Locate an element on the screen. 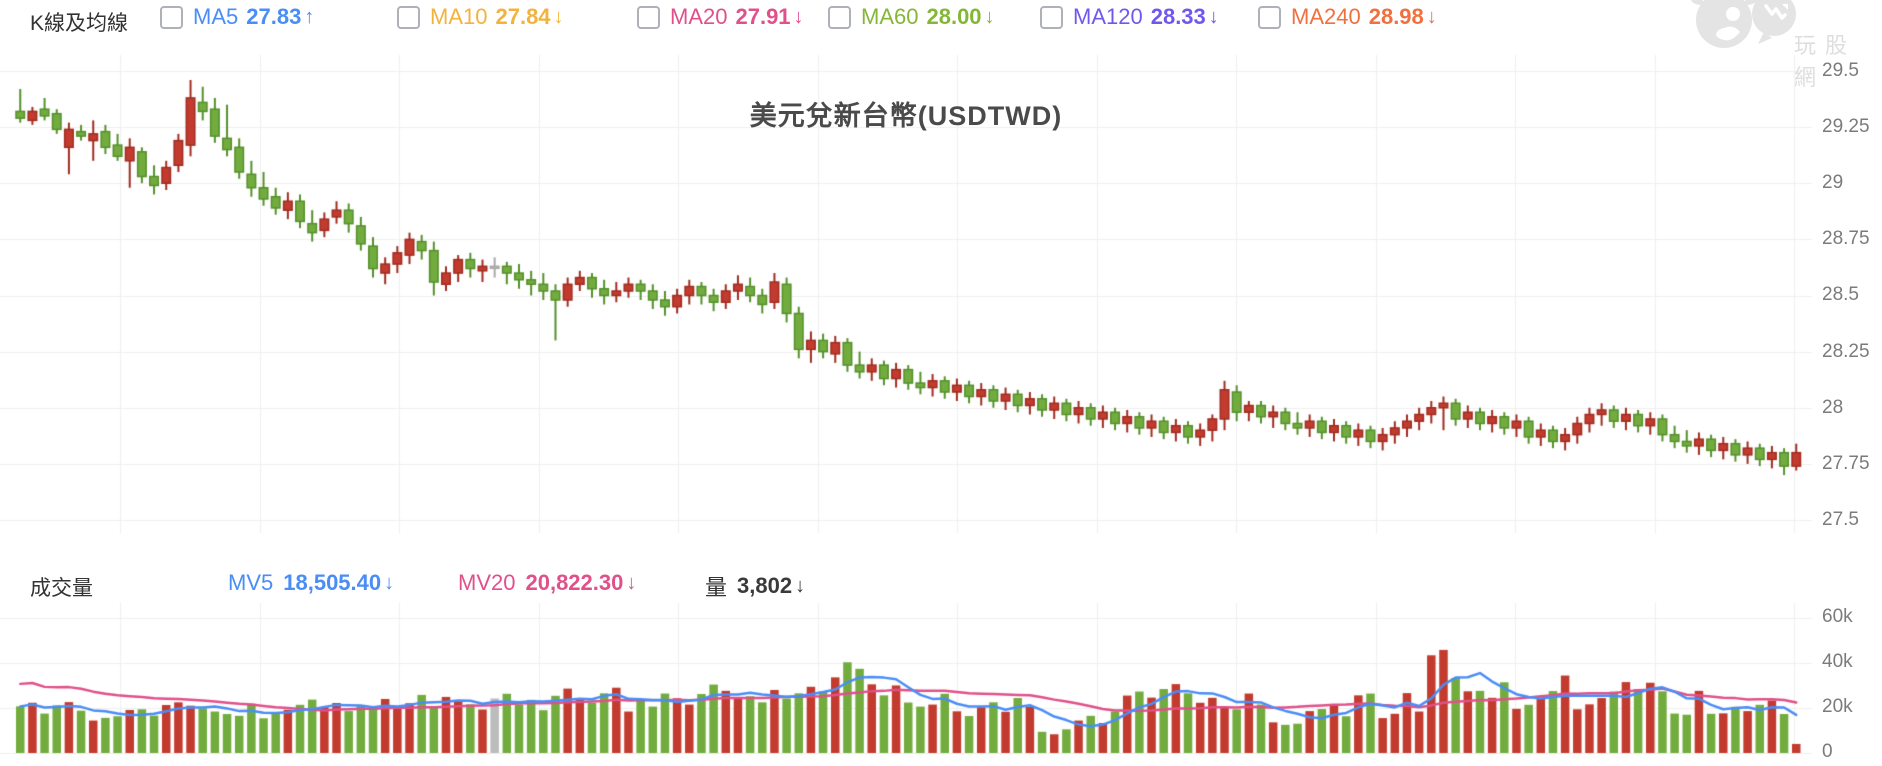 Image resolution: width=1882 pixels, height=766 pixels. mv5-legend-item: MV5 18,505.40 ↓ is located at coordinates (311, 583).